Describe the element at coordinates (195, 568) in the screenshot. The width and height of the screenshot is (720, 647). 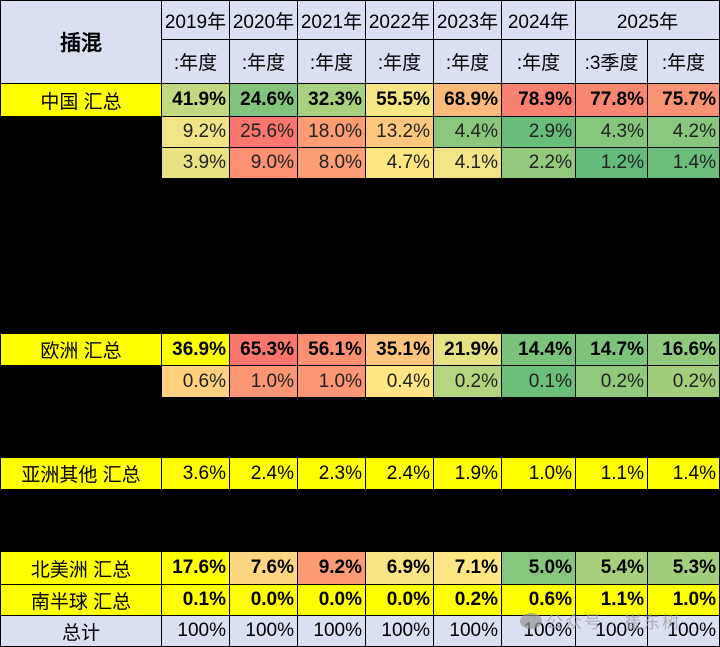
I see `table-cell: 17.6%` at that location.